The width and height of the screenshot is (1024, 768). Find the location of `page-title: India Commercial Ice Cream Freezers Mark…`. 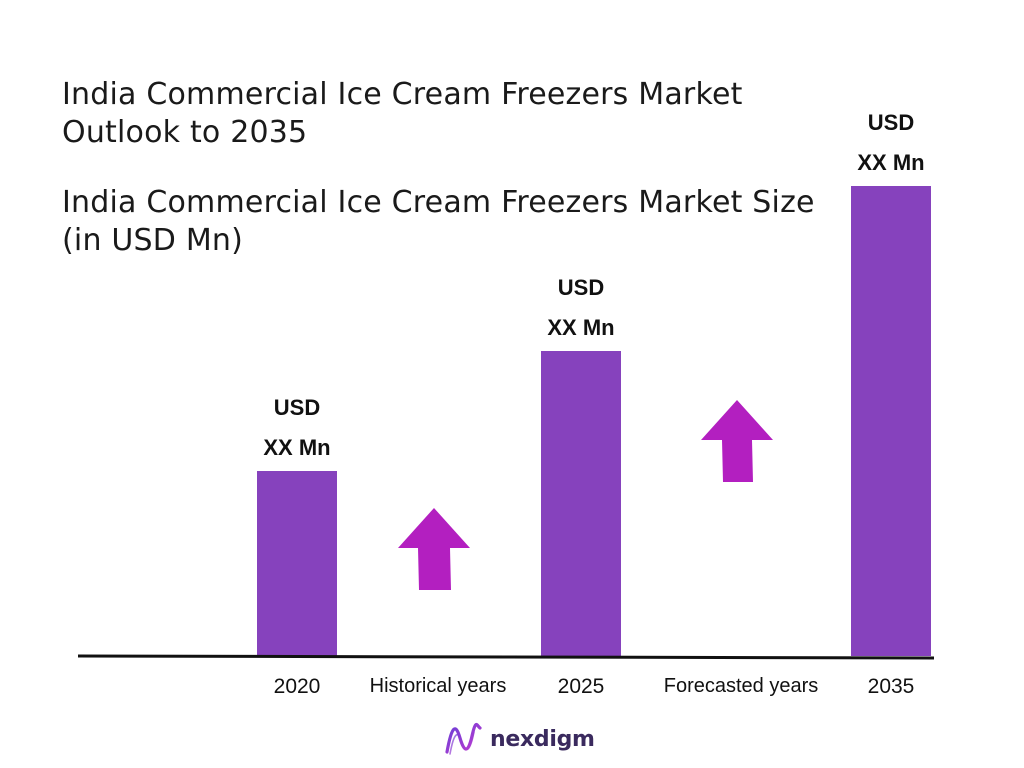

page-title: India Commercial Ice Cream Freezers Mark… is located at coordinates (402, 113).